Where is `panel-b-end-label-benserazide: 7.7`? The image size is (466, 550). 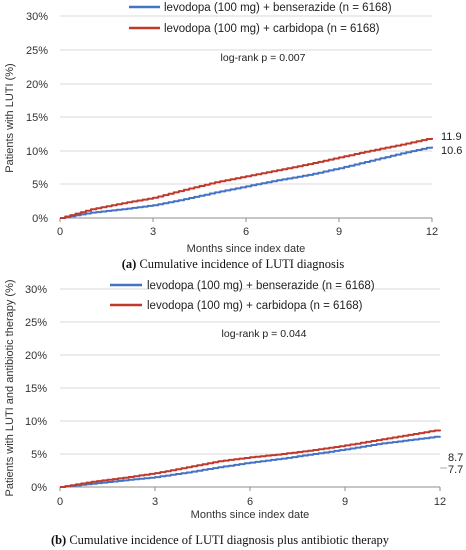 panel-b-end-label-benserazide: 7.7 is located at coordinates (455, 470).